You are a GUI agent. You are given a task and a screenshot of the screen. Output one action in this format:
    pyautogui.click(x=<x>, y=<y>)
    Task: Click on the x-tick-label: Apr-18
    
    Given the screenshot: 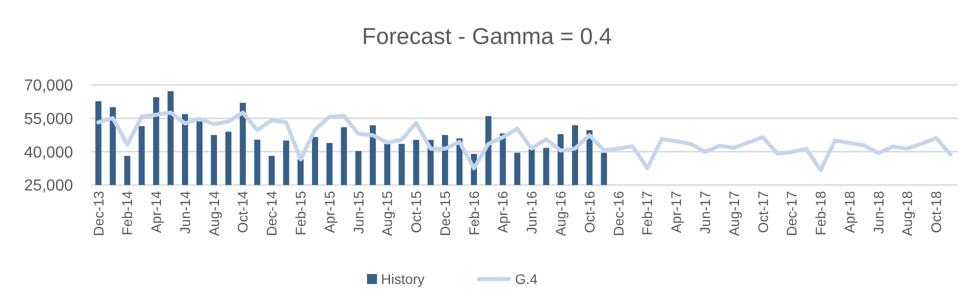 What is the action you would take?
    pyautogui.click(x=849, y=212)
    